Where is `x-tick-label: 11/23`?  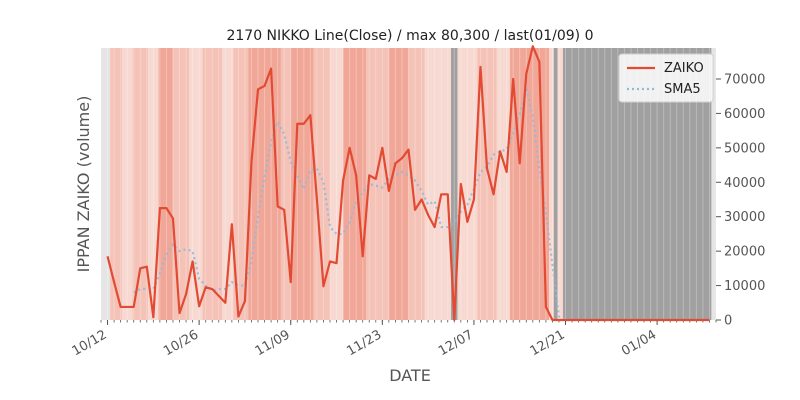
x-tick-label: 11/23 is located at coordinates (364, 343).